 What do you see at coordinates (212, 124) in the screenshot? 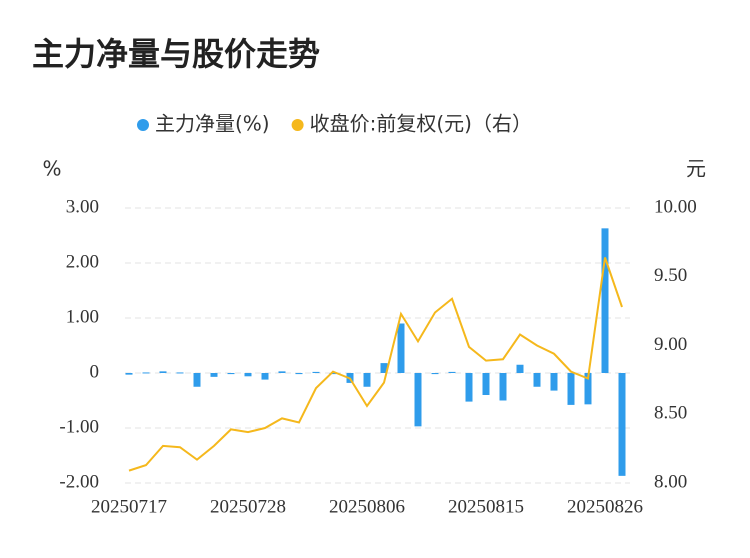
I see `legend-label: 主力净量(%)` at bounding box center [212, 124].